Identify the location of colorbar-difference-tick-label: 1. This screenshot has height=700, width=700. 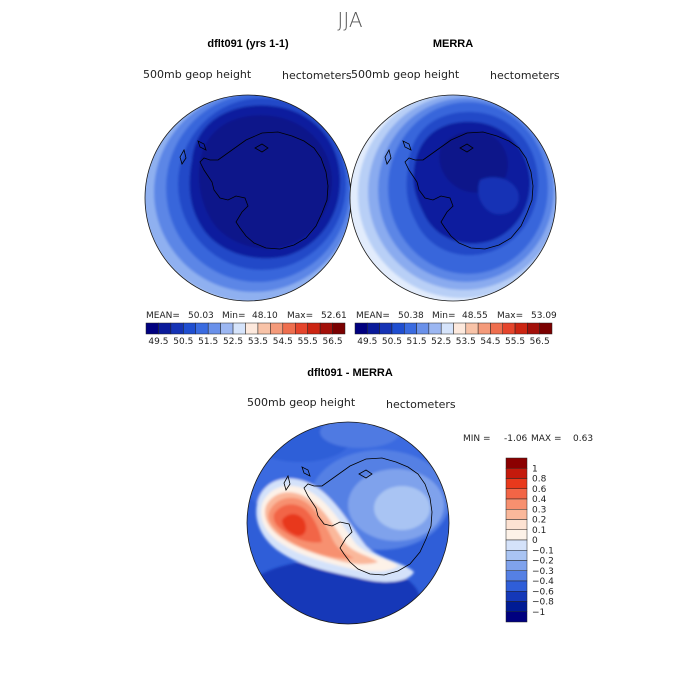
(535, 469).